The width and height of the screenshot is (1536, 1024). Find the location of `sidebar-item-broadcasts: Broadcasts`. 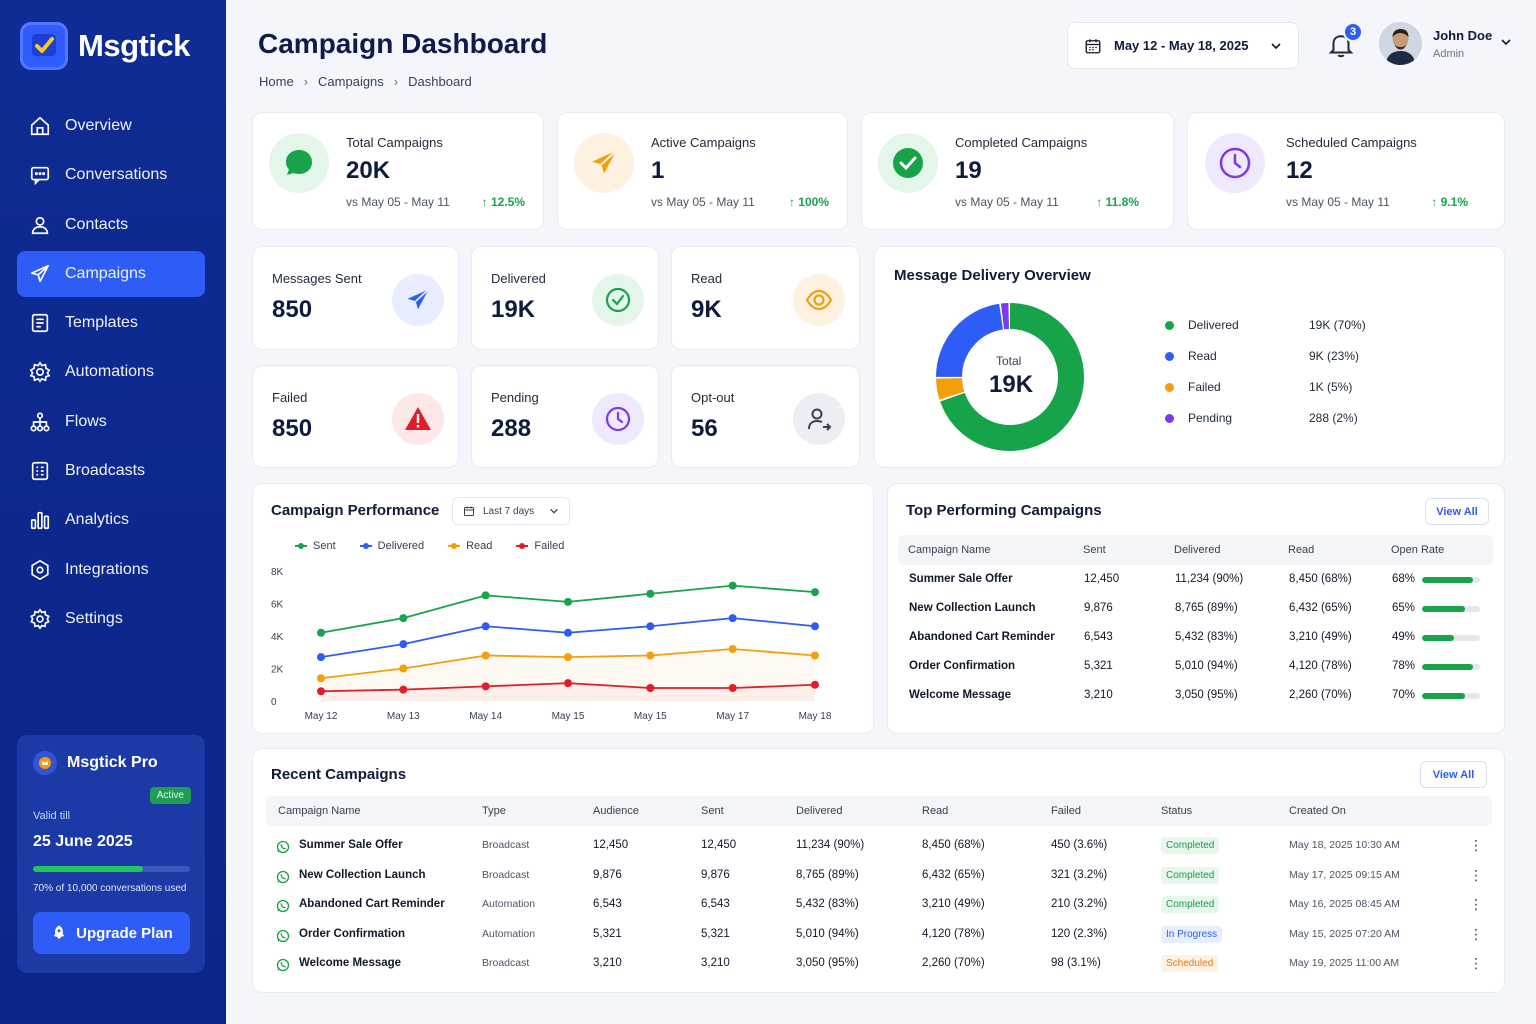

sidebar-item-broadcasts: Broadcasts is located at coordinates (111, 471).